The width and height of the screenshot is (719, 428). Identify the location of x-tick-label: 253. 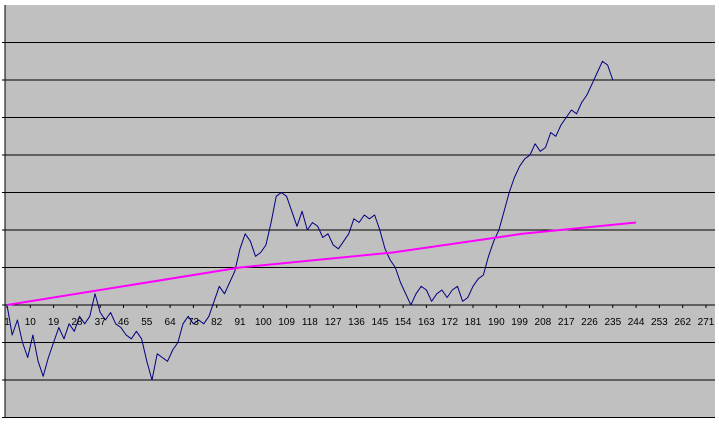
(659, 322).